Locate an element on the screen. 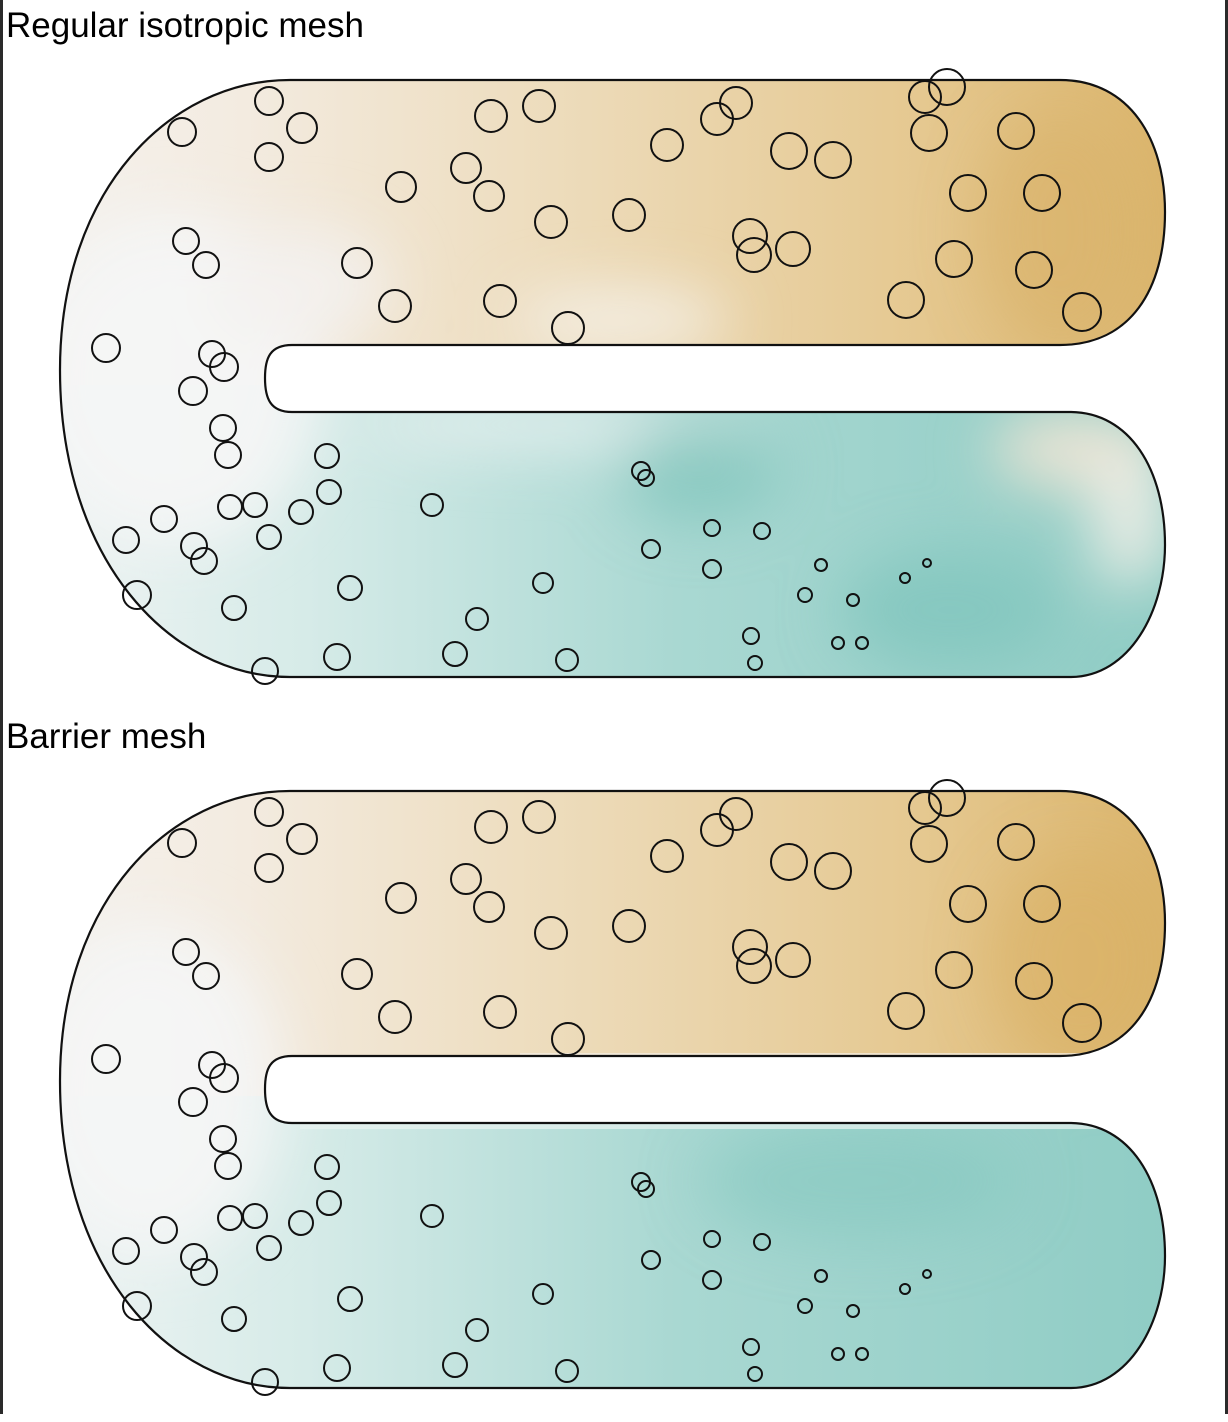 The image size is (1228, 1422). frame-border-right is located at coordinates (1226, 707).